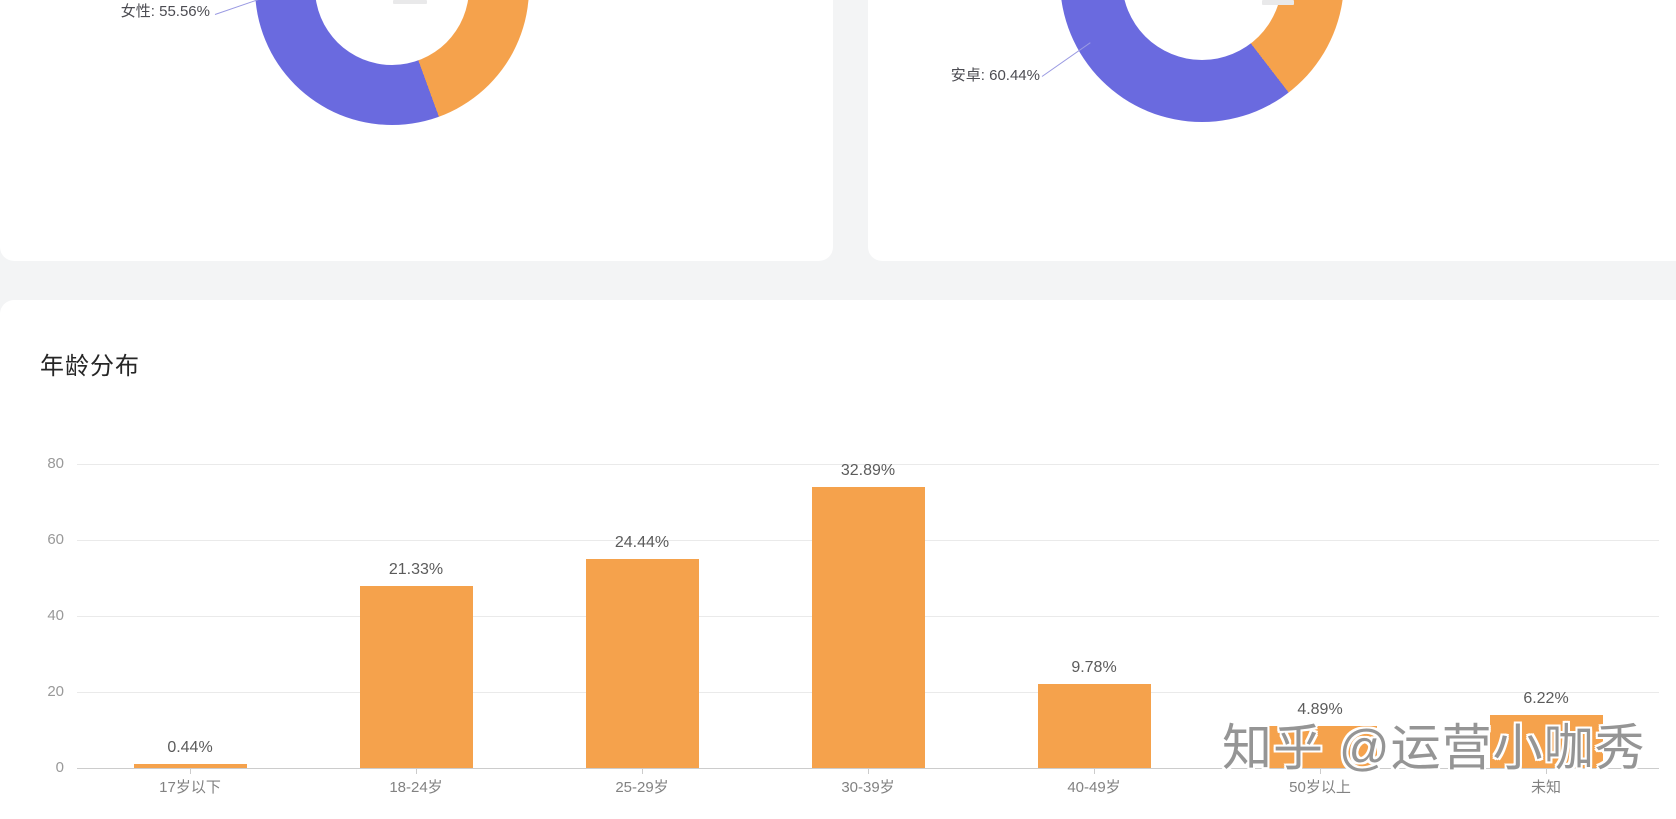 This screenshot has height=819, width=1676. Describe the element at coordinates (416, 787) in the screenshot. I see `x-axis-category-label: 18-24岁` at that location.